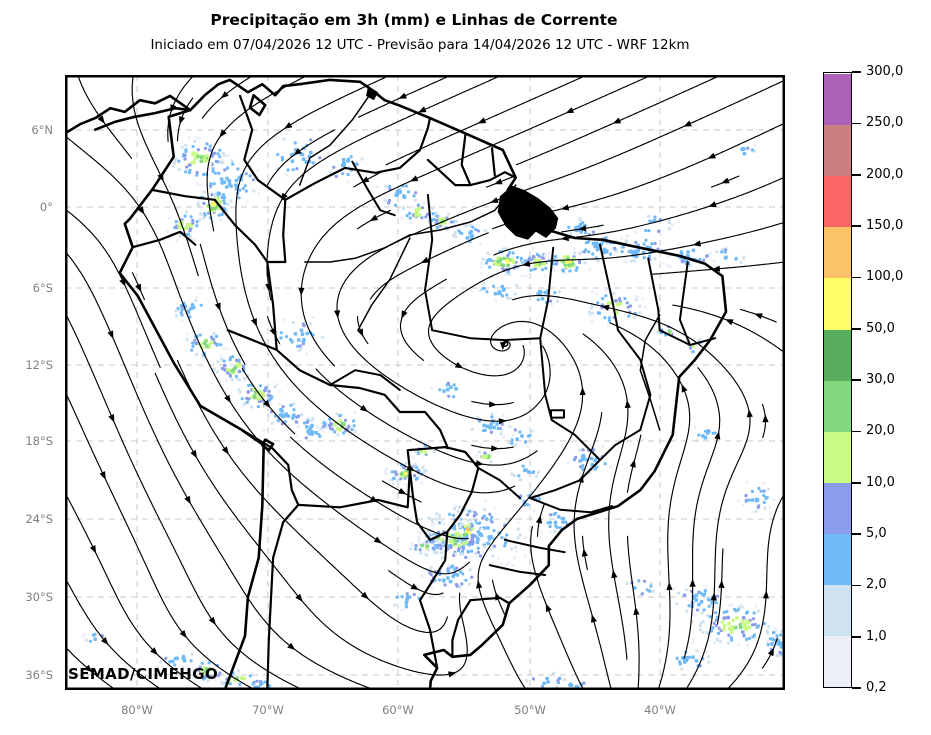 Image resolution: width=931 pixels, height=735 pixels. I want to click on venezuela-brazil-guyana, so click(358, 159).